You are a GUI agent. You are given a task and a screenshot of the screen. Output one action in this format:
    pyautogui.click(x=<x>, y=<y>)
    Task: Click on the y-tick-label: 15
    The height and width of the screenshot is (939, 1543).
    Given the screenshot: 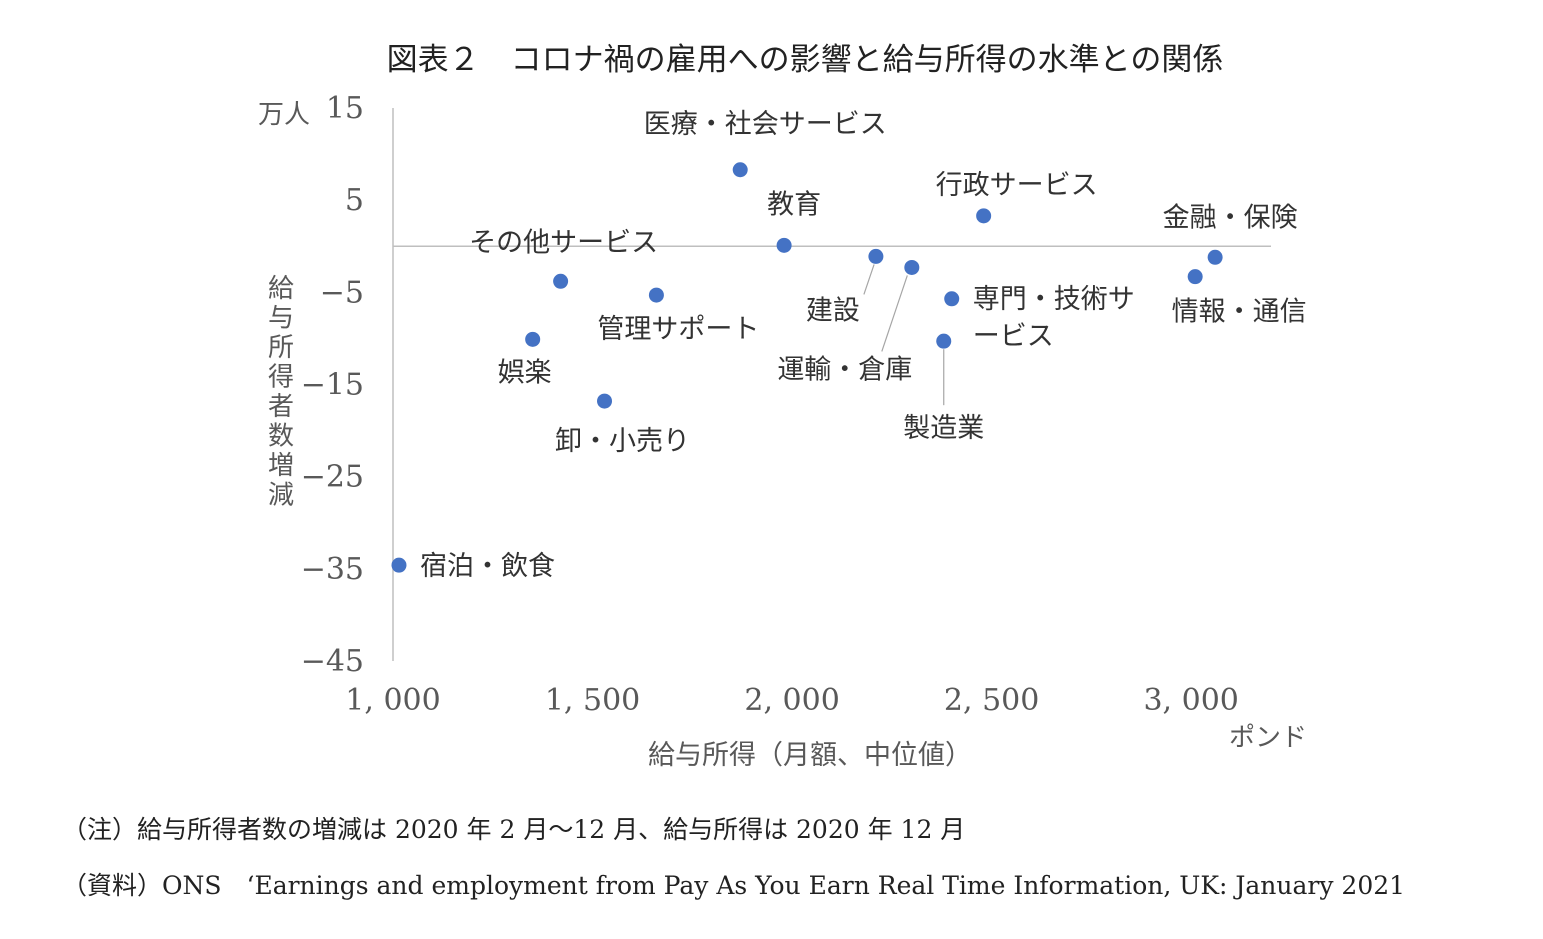 What is the action you would take?
    pyautogui.click(x=345, y=108)
    